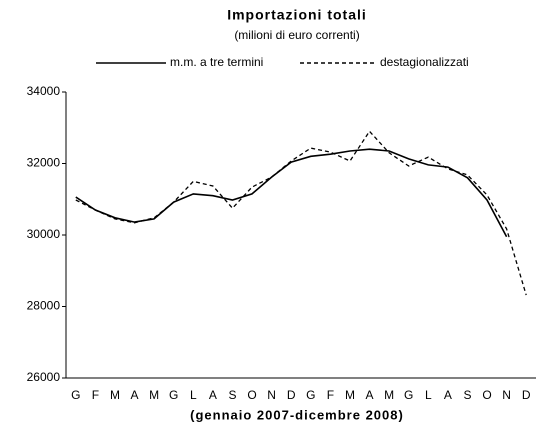 This screenshot has height=430, width=538. Describe the element at coordinates (297, 414) in the screenshot. I see `x-axis-label: (gennaio 2007-dicembre 2008)` at that location.